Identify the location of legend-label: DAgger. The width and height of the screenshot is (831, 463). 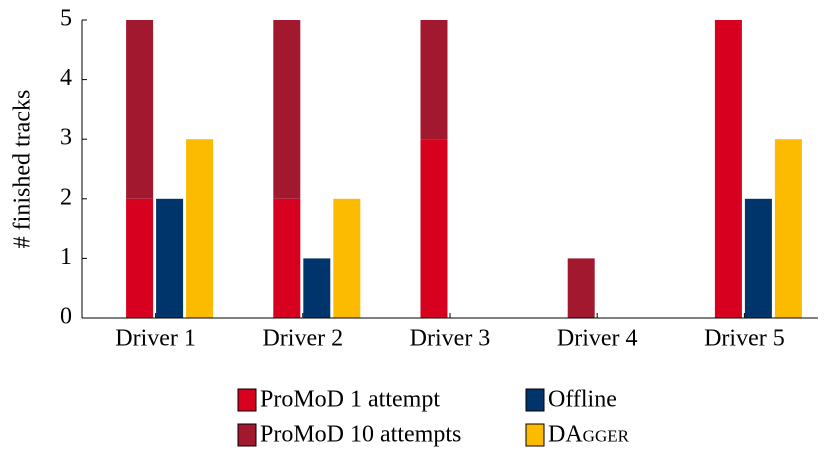
(589, 435).